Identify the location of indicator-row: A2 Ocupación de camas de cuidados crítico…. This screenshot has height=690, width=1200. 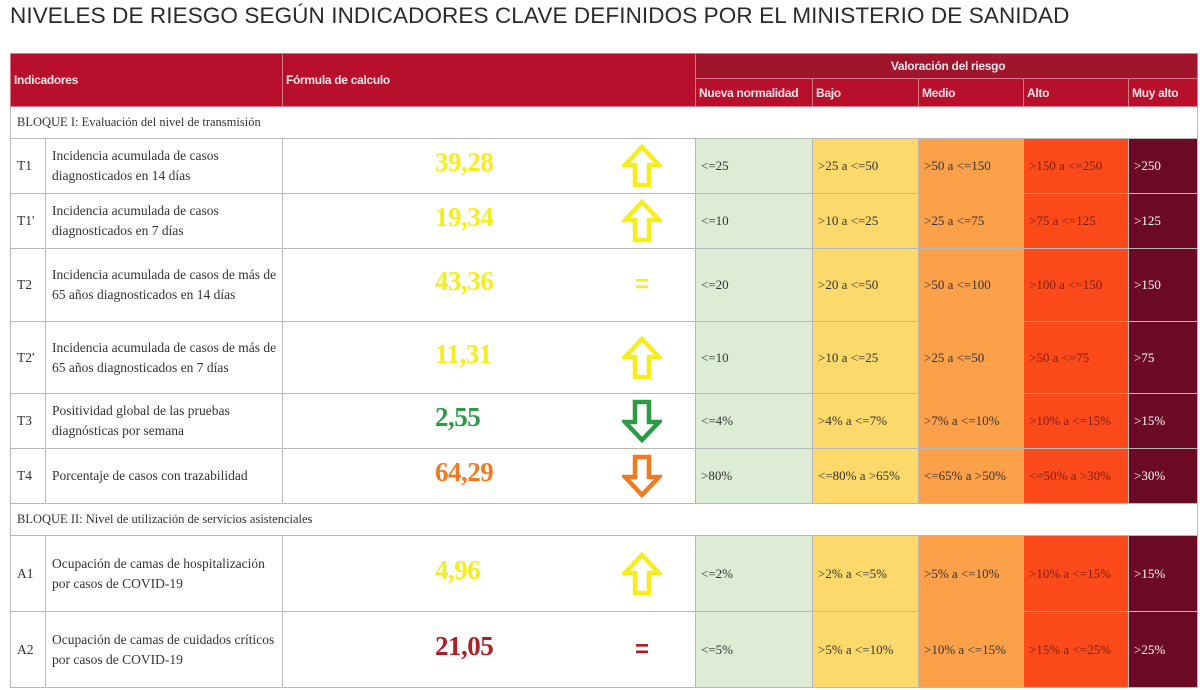
(604, 649).